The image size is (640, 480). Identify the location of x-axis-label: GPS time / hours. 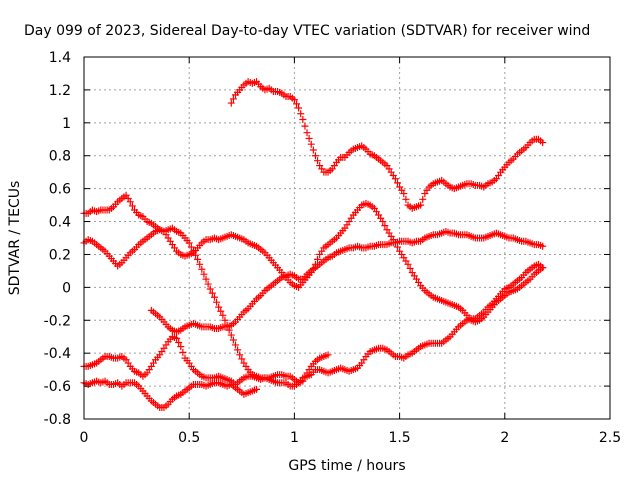
(346, 466).